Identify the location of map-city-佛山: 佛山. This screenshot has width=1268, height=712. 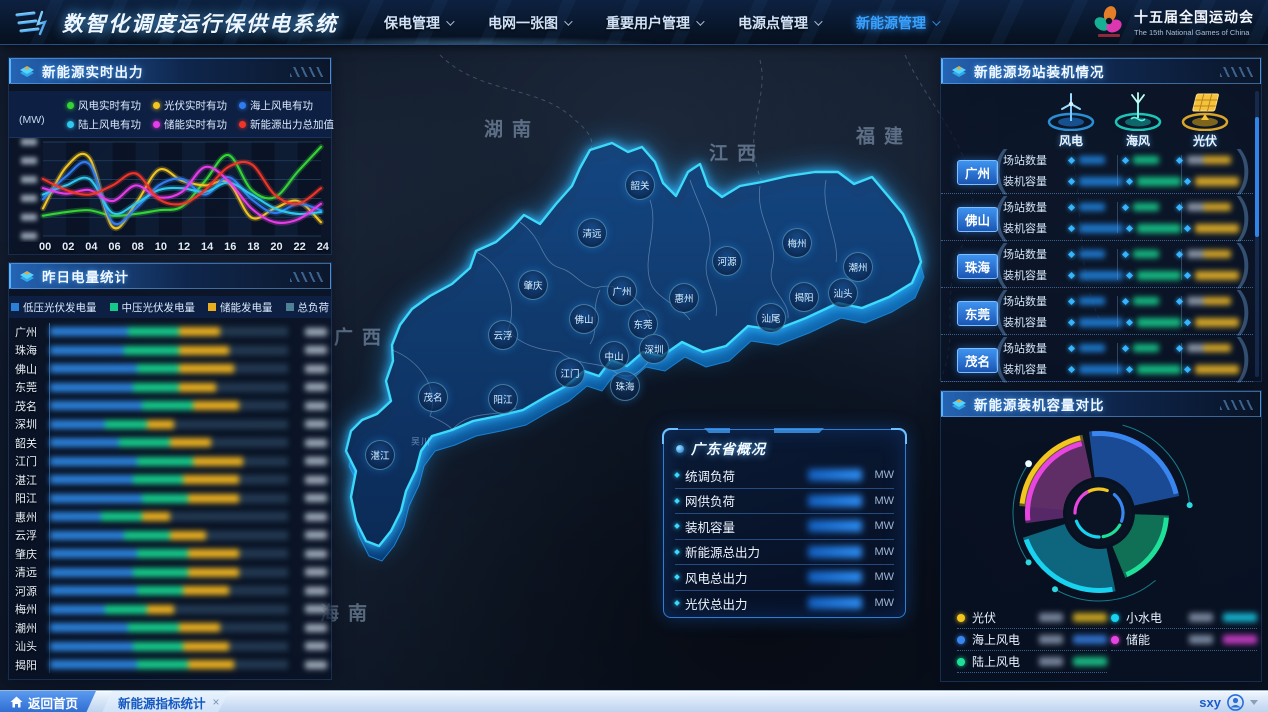
(584, 319).